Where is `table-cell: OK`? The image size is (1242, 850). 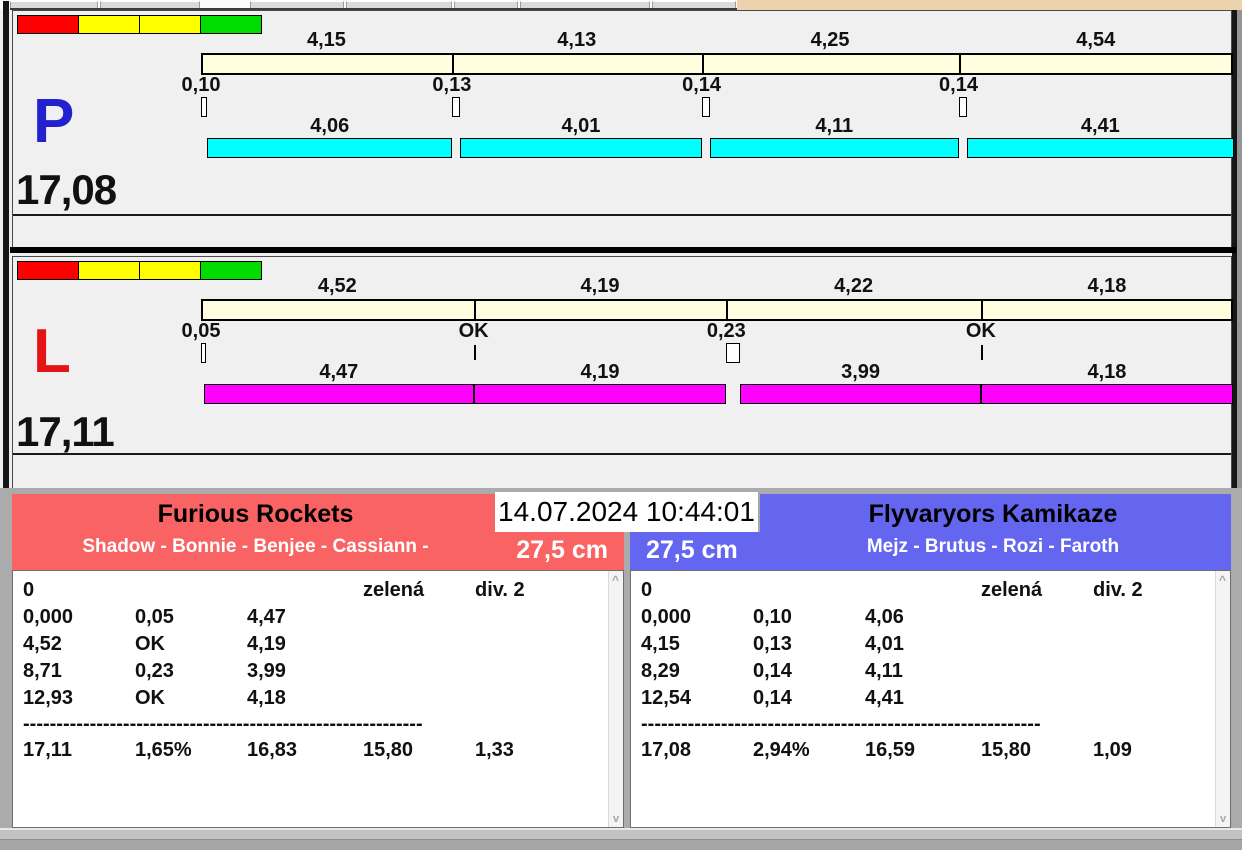 table-cell: OK is located at coordinates (150, 698).